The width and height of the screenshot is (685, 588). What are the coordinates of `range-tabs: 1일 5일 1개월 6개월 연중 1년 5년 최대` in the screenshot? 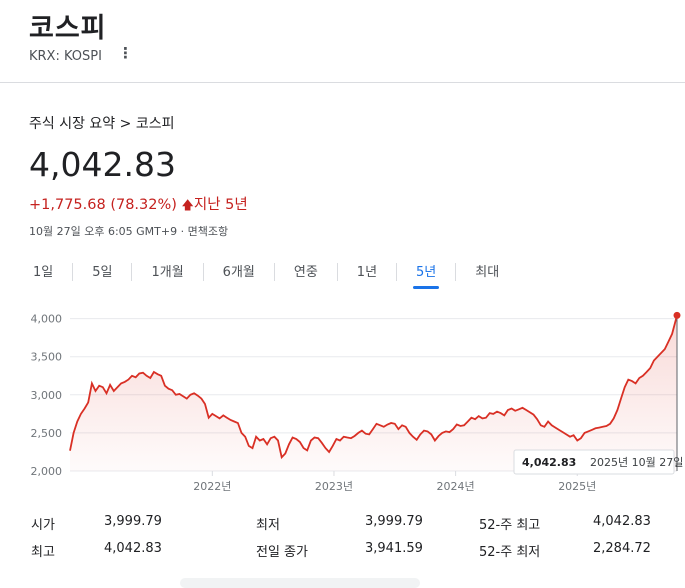 It's located at (270, 272).